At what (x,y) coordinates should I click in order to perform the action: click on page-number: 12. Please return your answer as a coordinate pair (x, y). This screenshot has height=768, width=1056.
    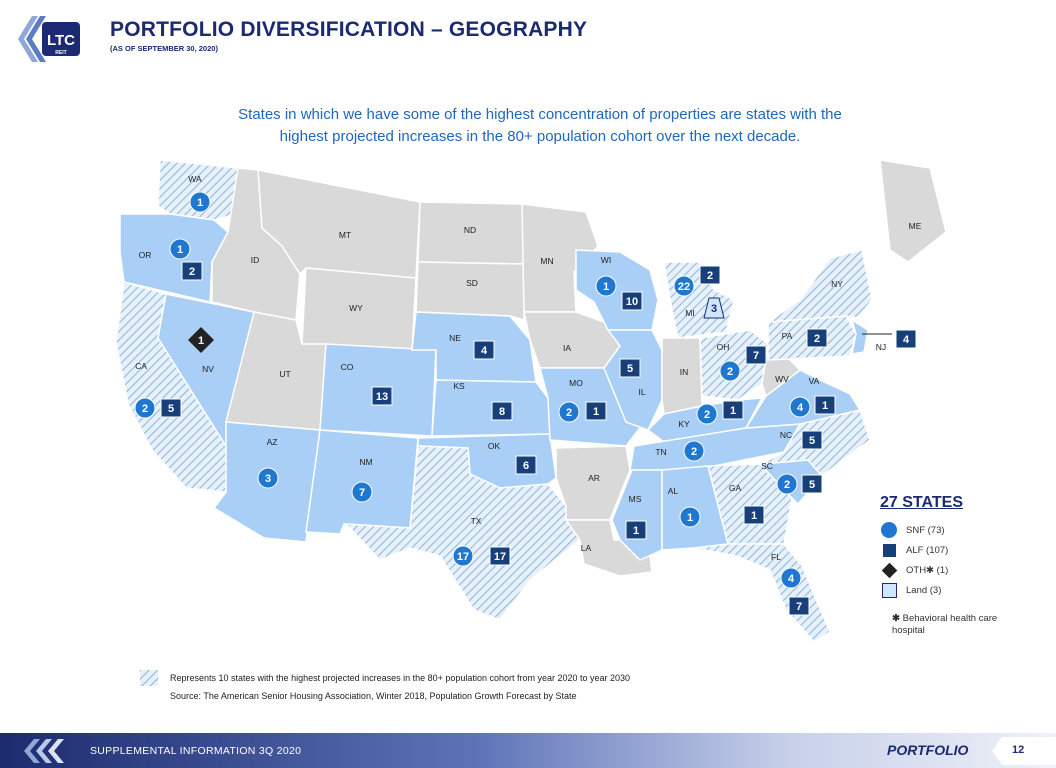
    Looking at the image, I should click on (1018, 750).